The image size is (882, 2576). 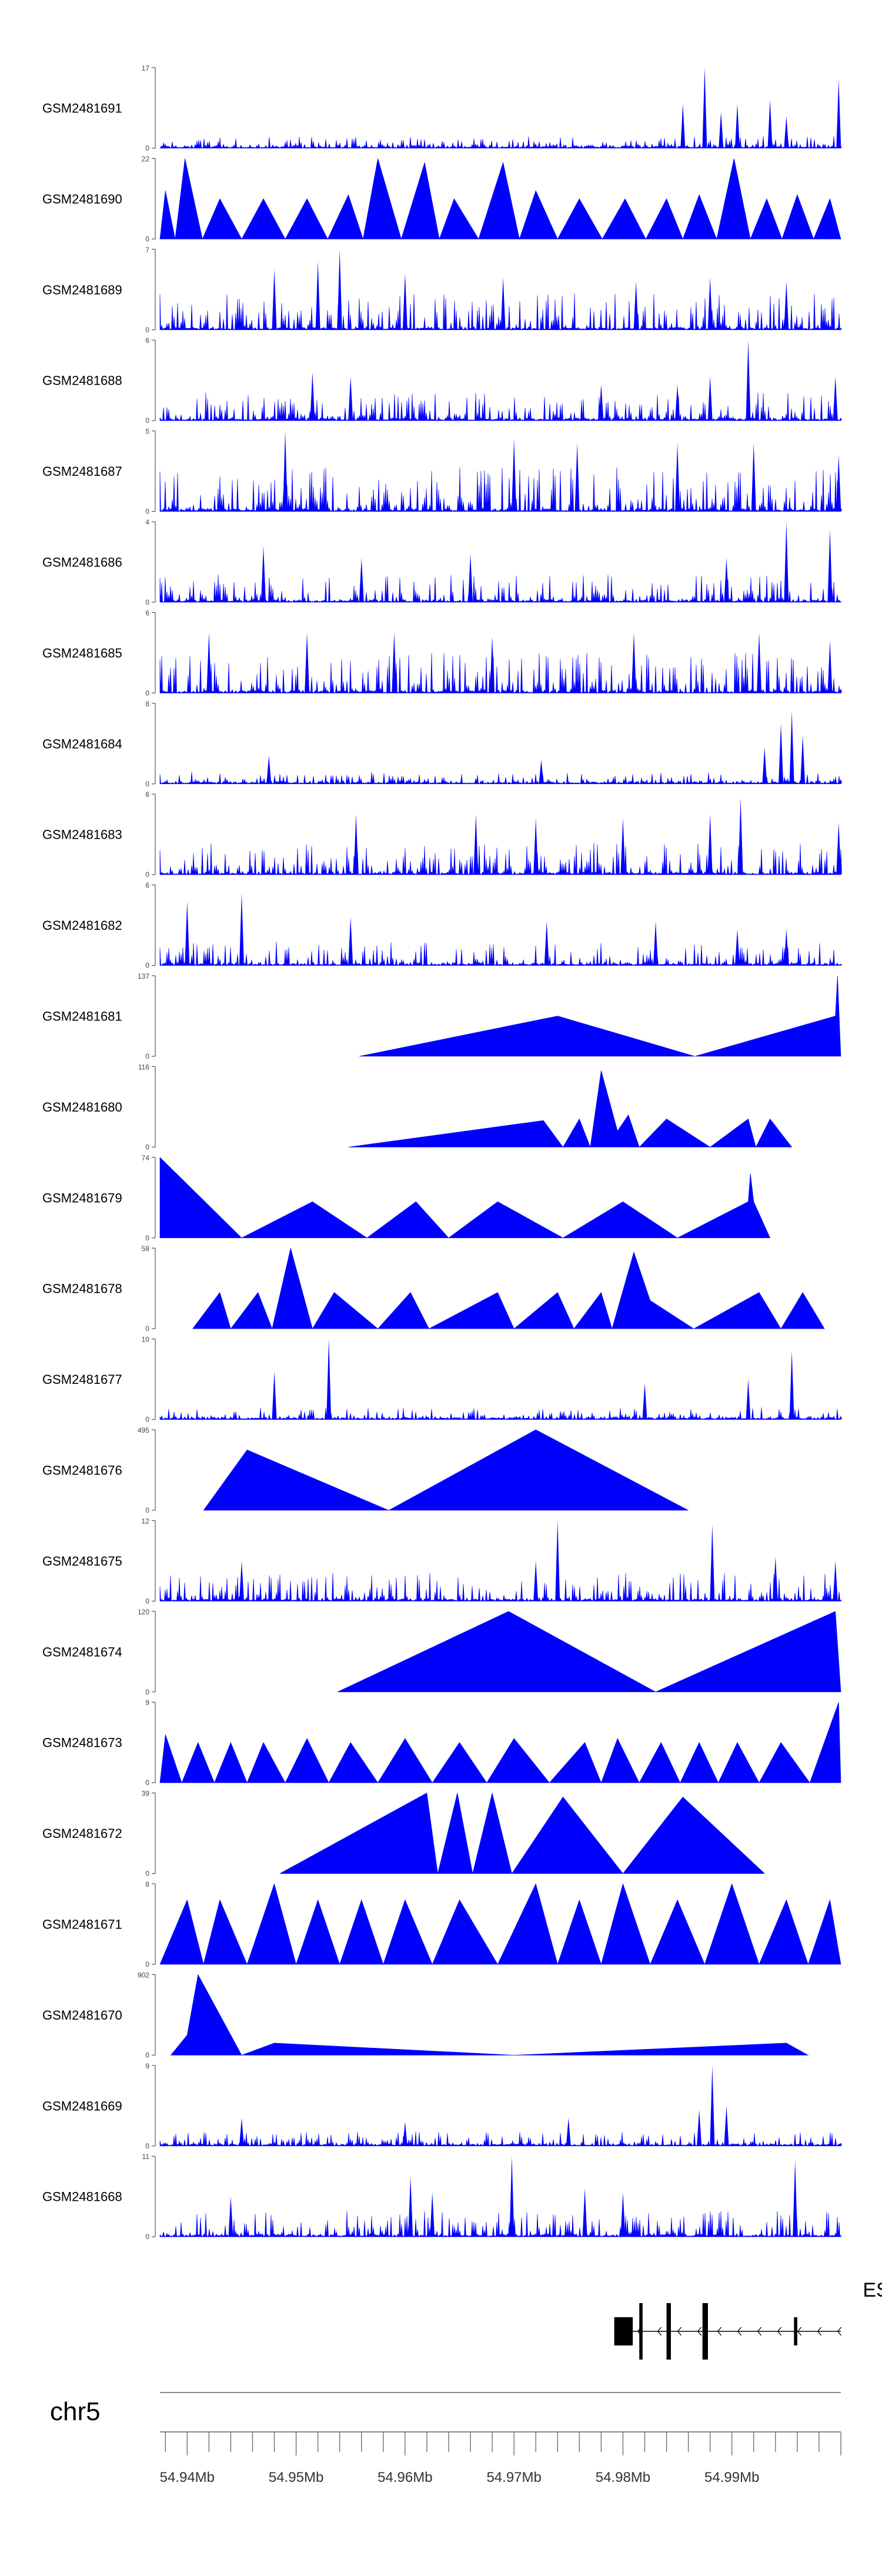 I want to click on track-GSM2481672: GSM2481672 39 0, so click(x=404, y=1834).